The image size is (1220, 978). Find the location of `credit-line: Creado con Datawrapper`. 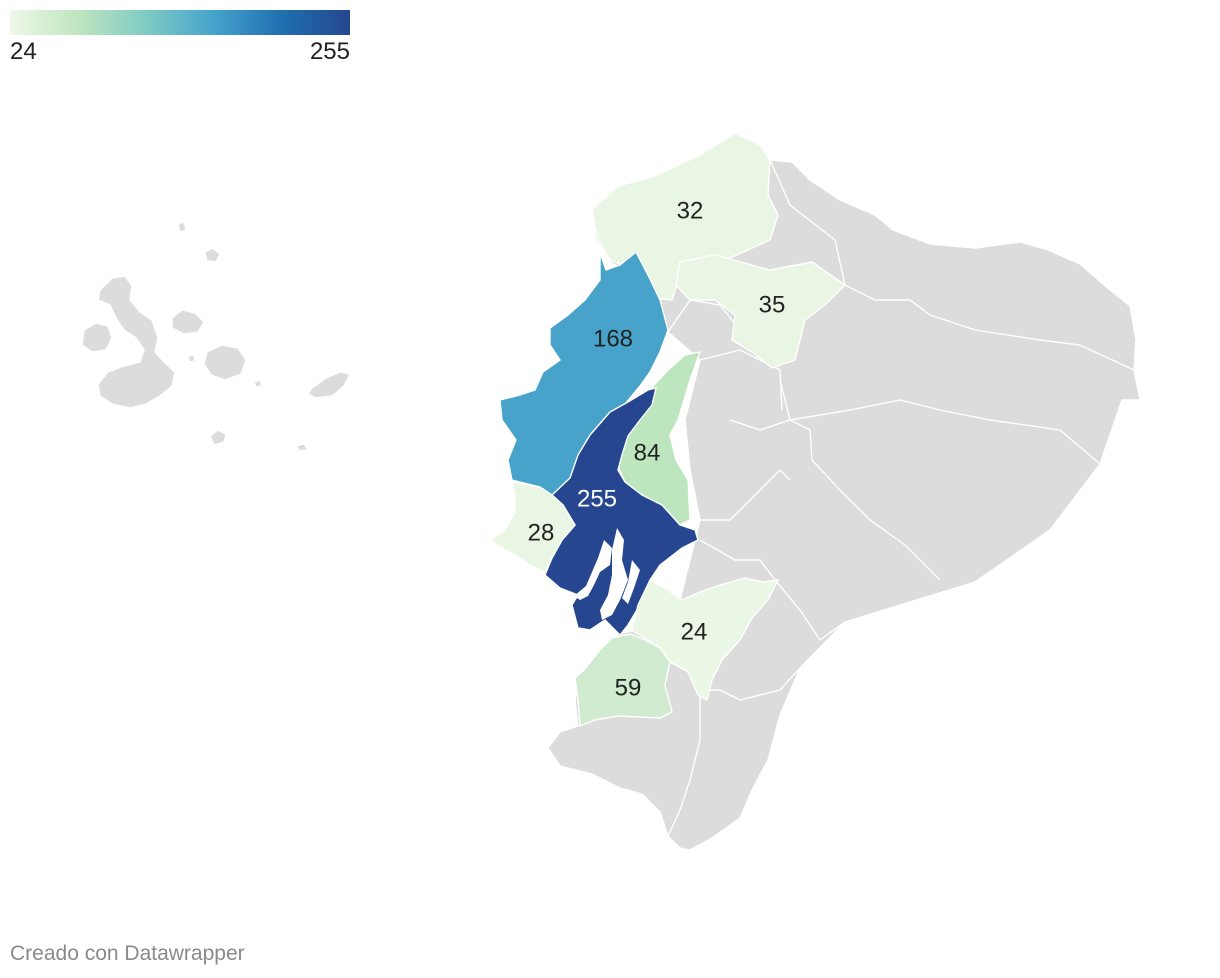

credit-line: Creado con Datawrapper is located at coordinates (127, 953).